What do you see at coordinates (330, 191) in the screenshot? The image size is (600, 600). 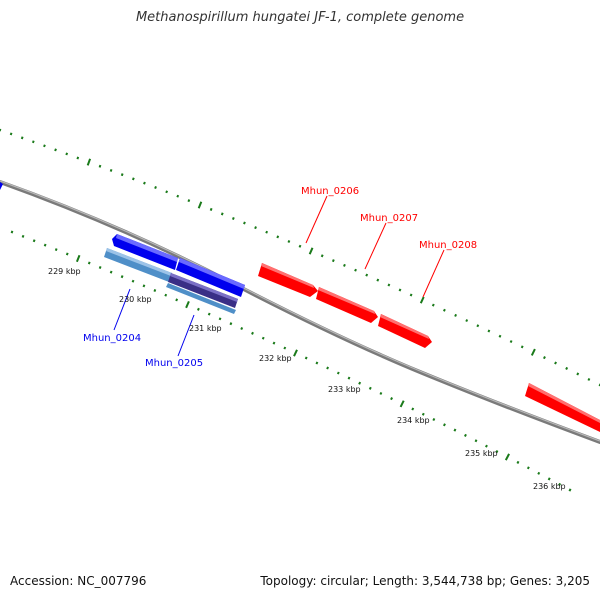 I see `gene-label-mhun-0206: Mhun_0206` at bounding box center [330, 191].